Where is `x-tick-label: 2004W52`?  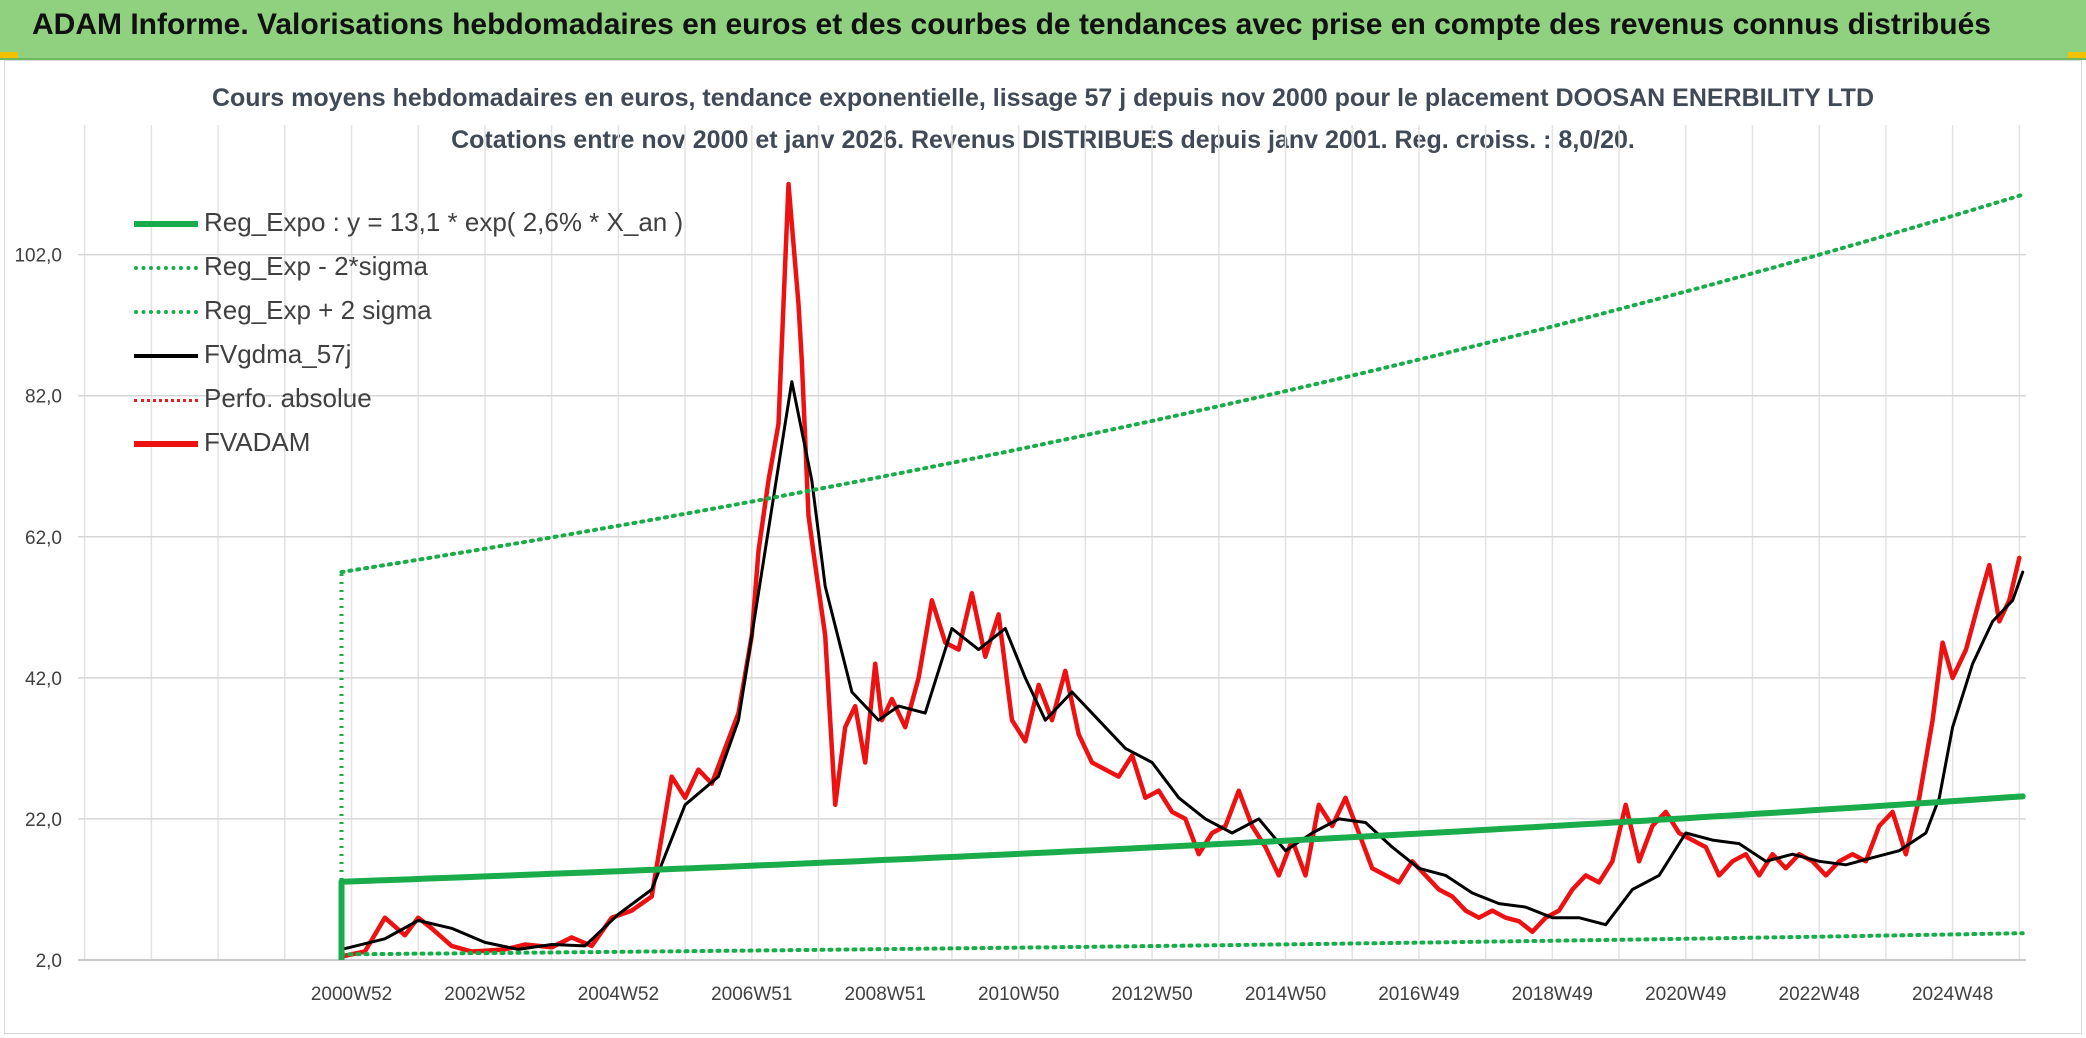
x-tick-label: 2004W52 is located at coordinates (618, 994).